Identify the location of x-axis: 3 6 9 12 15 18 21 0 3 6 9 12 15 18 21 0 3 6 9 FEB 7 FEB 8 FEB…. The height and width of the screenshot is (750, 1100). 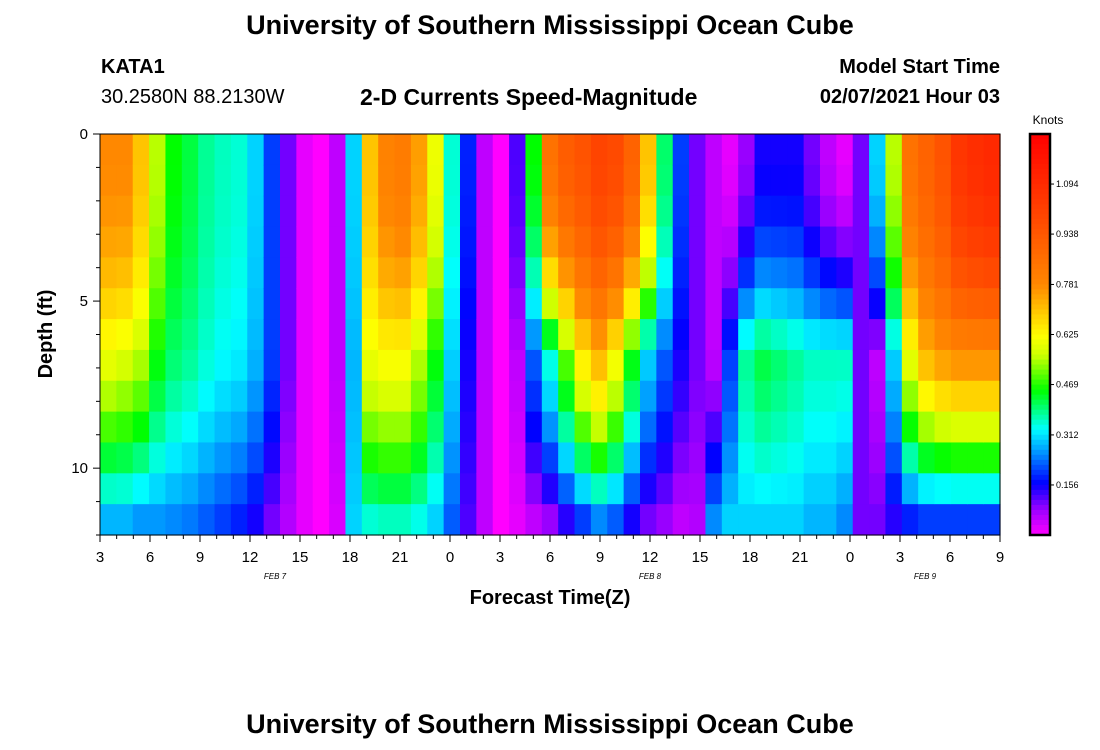
(550, 558).